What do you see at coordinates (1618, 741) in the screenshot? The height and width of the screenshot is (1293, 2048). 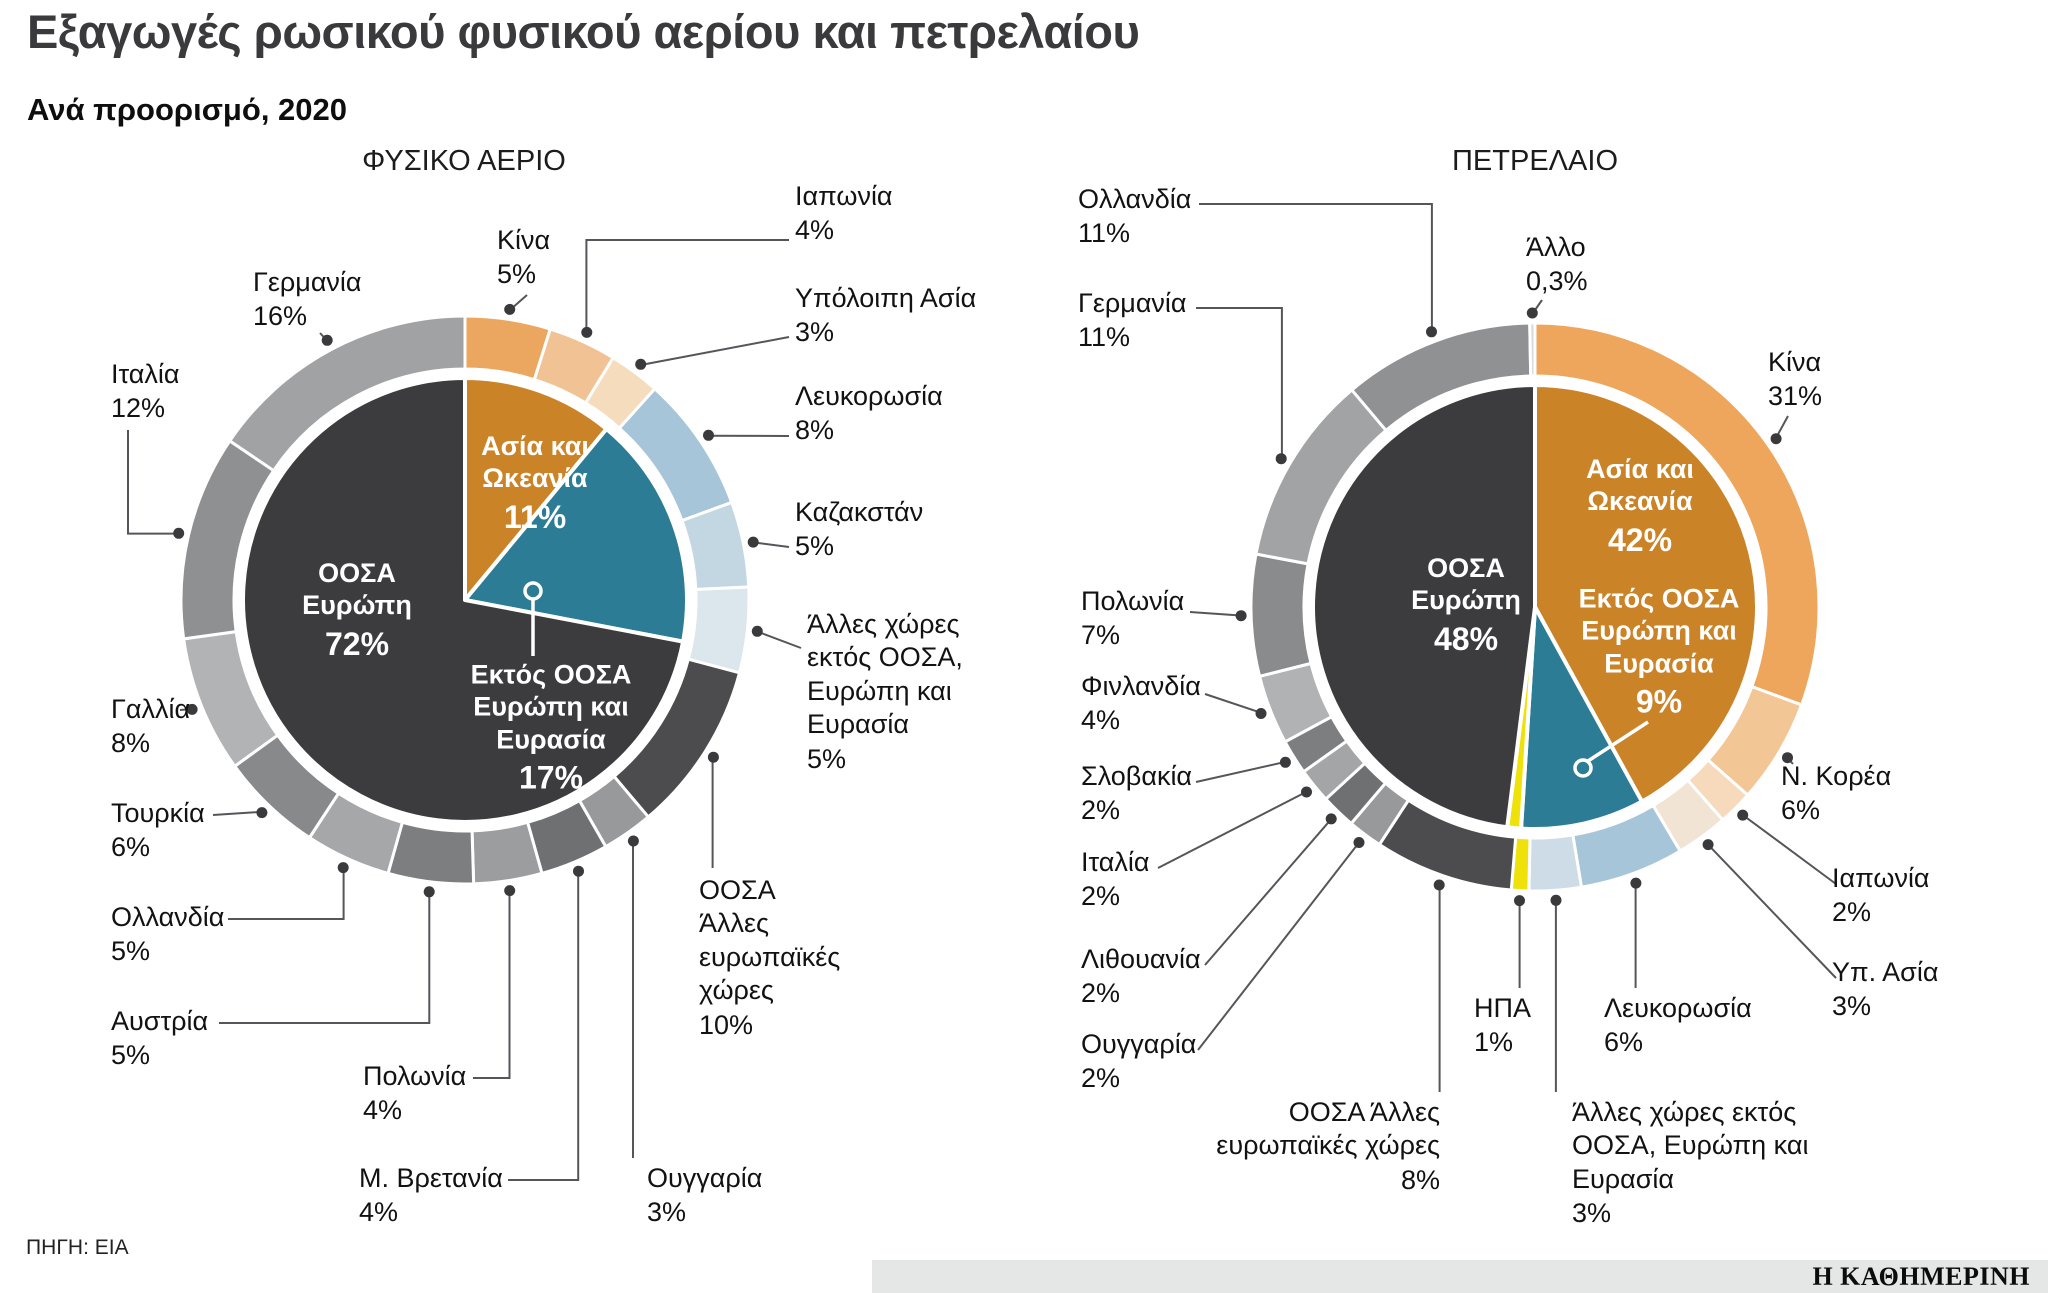 I see `connector-line` at bounding box center [1618, 741].